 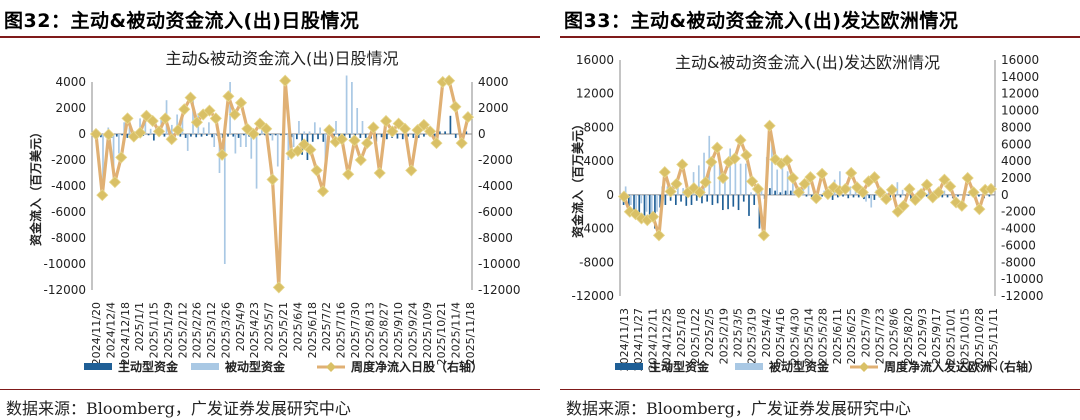 What do you see at coordinates (182, 21) in the screenshot?
I see `figure-title: 图32：主动&被动资金流入(出)日股情况` at bounding box center [182, 21].